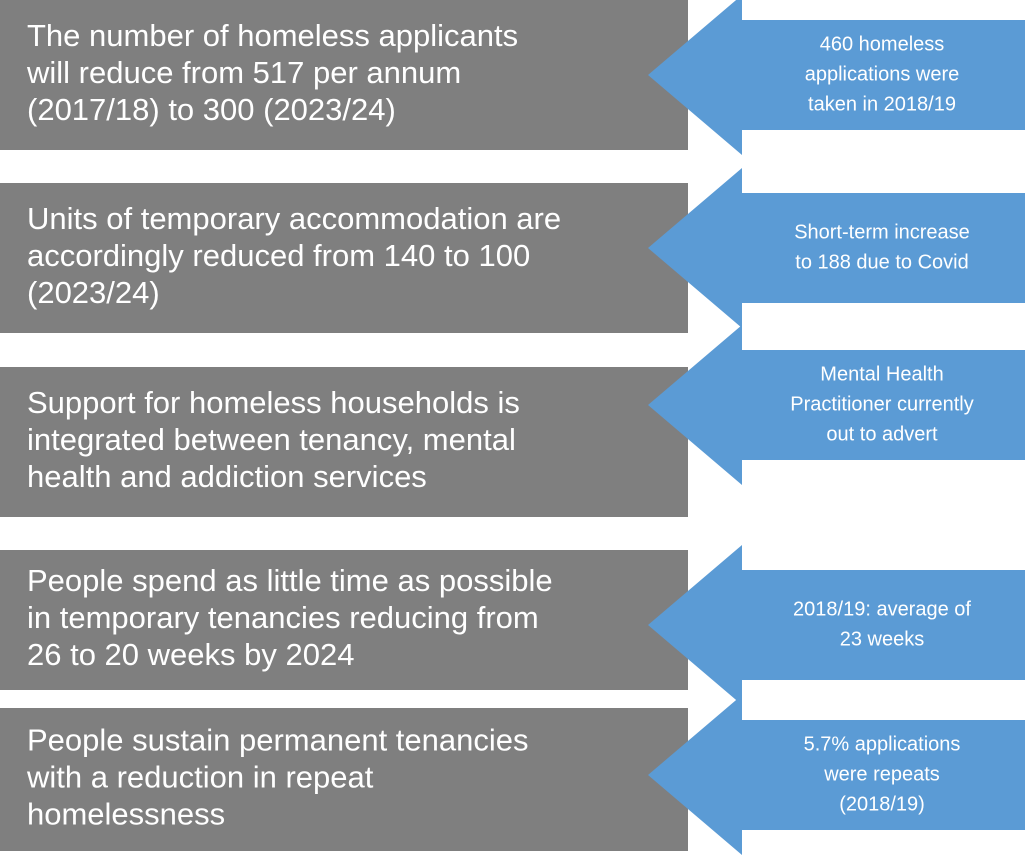 The width and height of the screenshot is (1025, 865). What do you see at coordinates (200, 777) in the screenshot?
I see `target-text: with a reduction in repeat` at bounding box center [200, 777].